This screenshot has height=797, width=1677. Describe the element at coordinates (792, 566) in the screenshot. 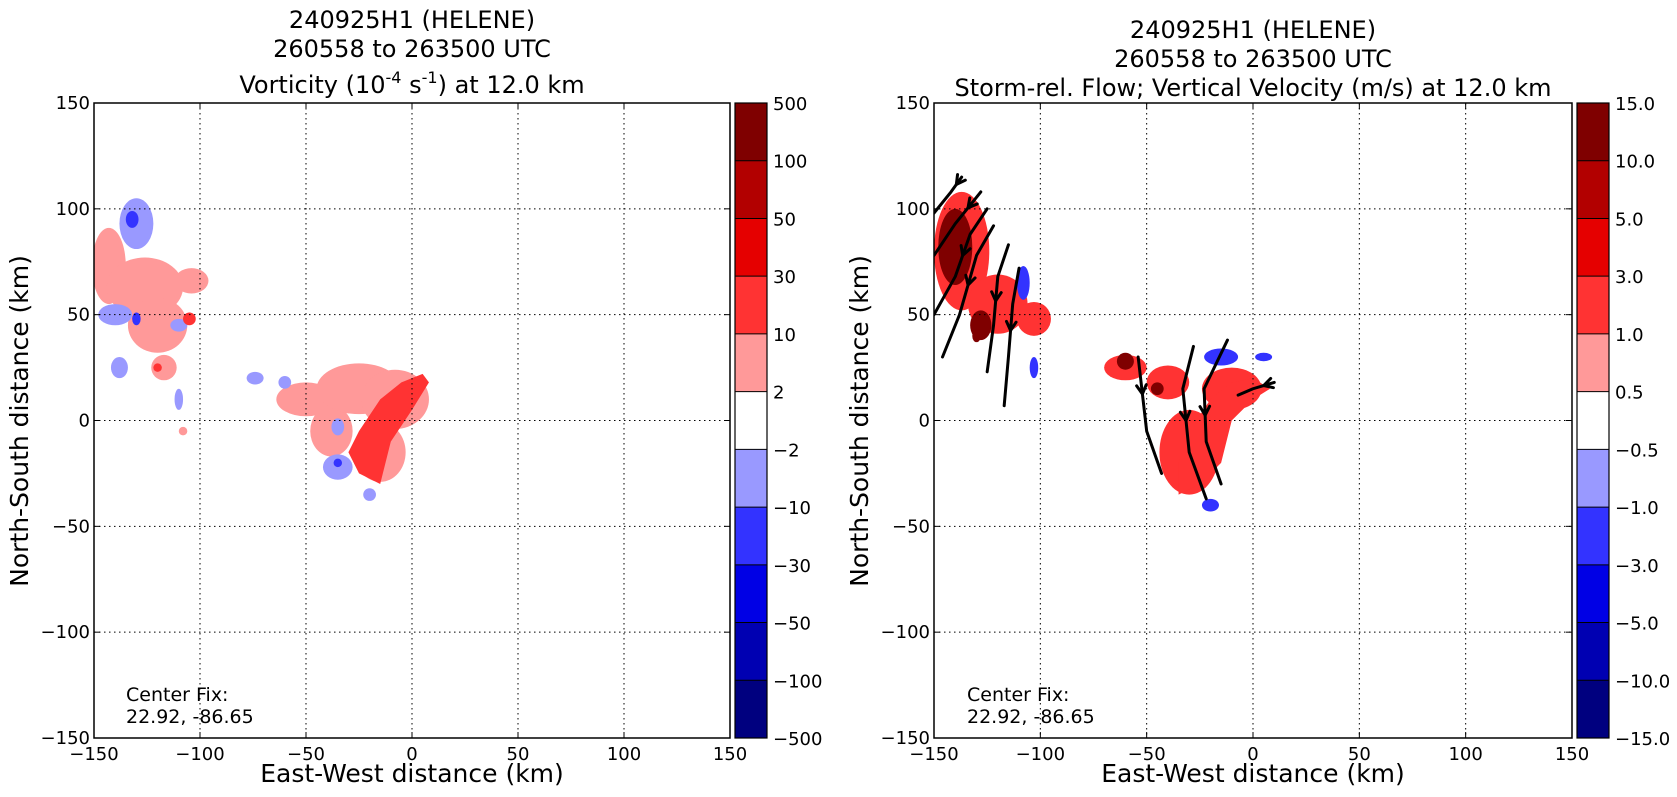

I see `colorbar-tick-label: −30` at that location.